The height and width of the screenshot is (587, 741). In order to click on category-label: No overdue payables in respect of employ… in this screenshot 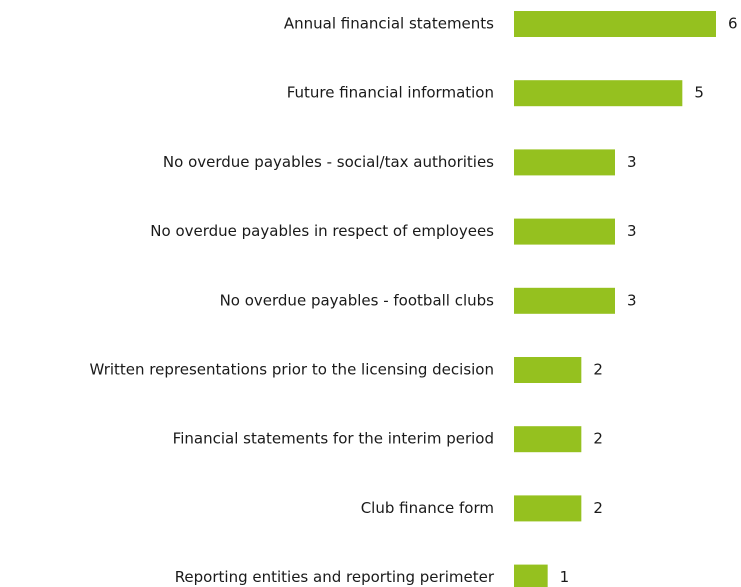, I will do `click(322, 231)`.